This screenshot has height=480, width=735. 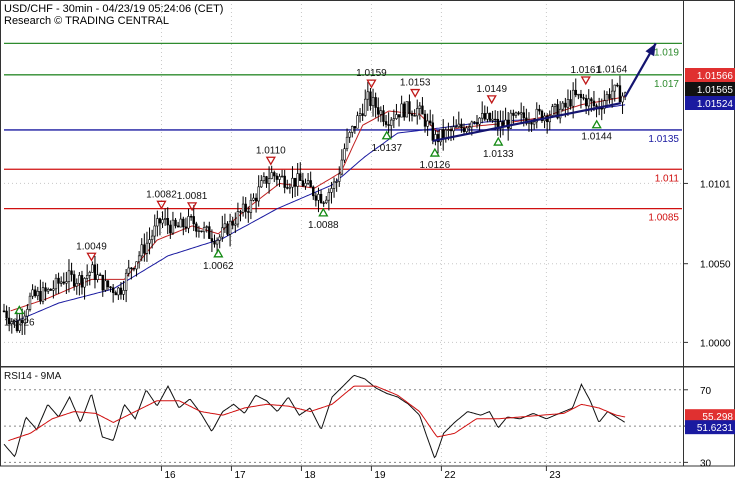 I want to click on price-overlays, so click(x=544, y=92).